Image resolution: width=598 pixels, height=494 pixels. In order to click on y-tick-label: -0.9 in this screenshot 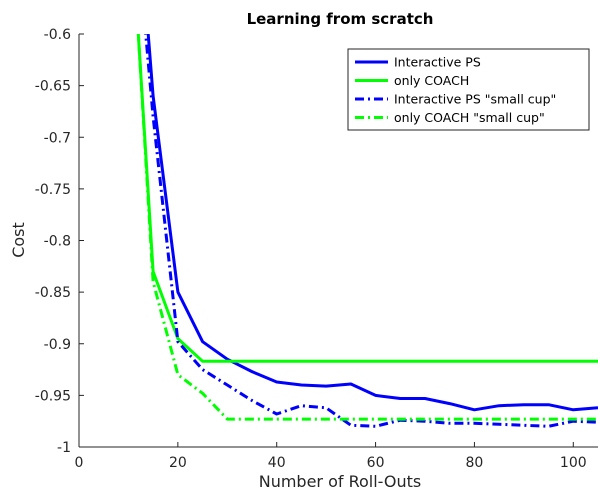, I will do `click(57, 345)`.